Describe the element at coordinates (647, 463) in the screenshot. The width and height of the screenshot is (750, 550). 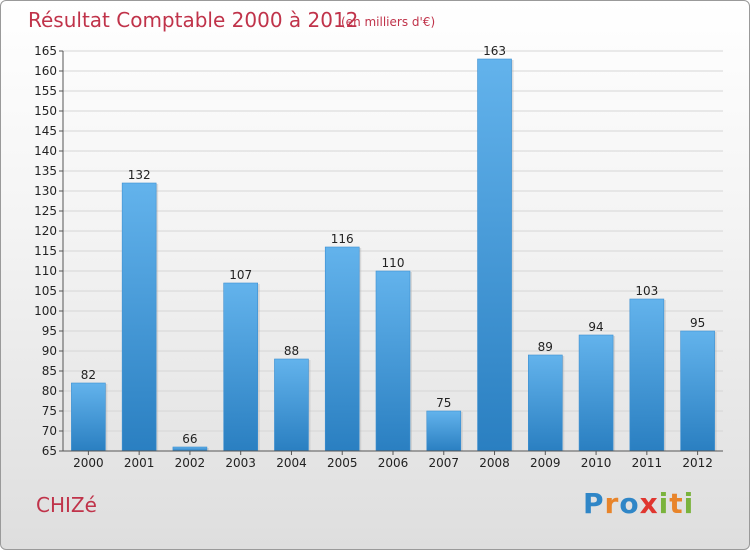
I see `x-tick-label-2011: 2011` at that location.